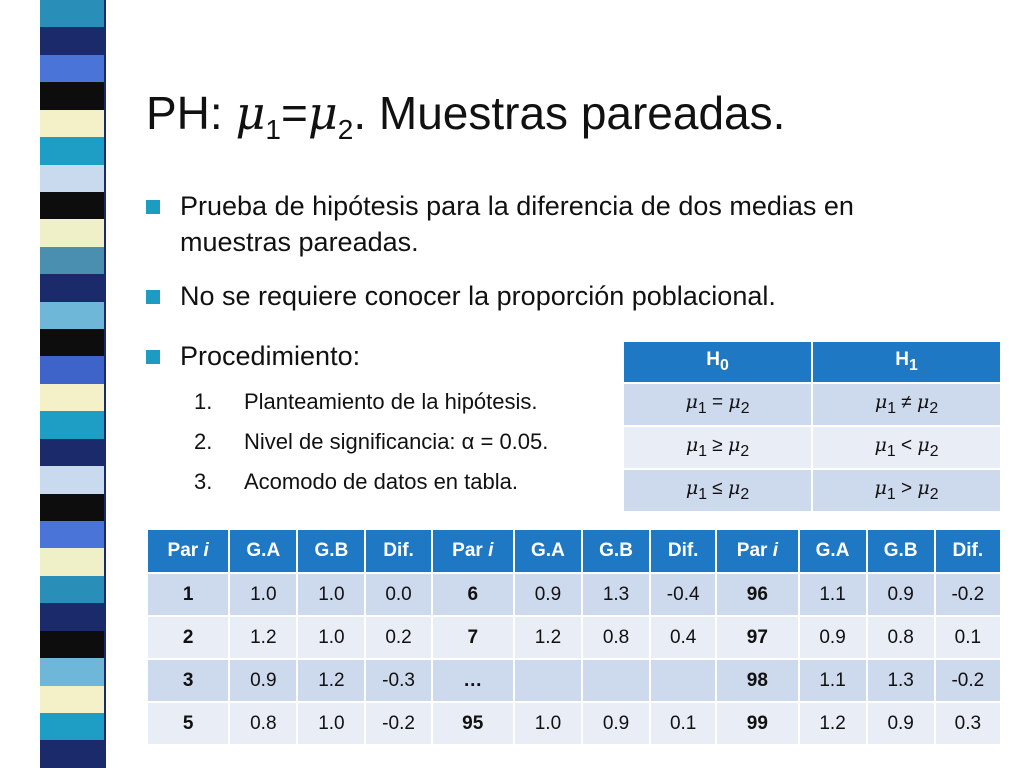 This screenshot has width=1024, height=768. Describe the element at coordinates (188, 594) in the screenshot. I see `table-cell: 1` at that location.